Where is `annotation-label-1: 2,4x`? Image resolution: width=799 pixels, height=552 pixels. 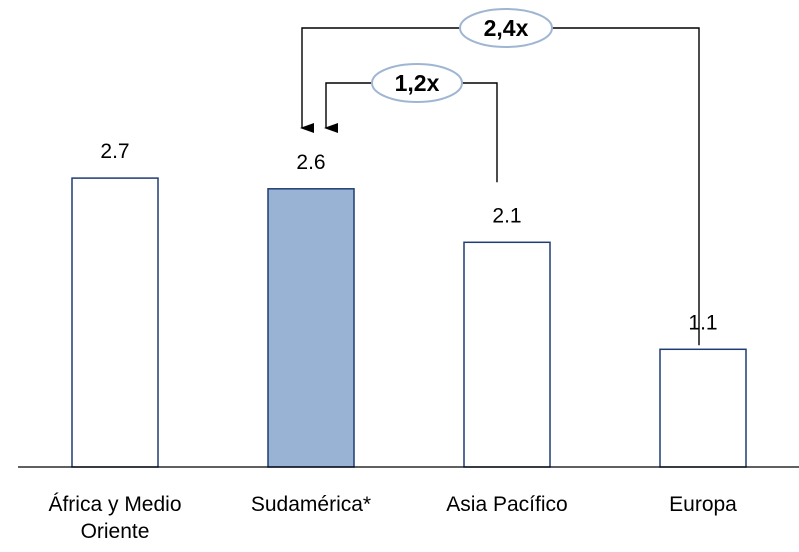
annotation-label-1: 2,4x is located at coordinates (506, 28).